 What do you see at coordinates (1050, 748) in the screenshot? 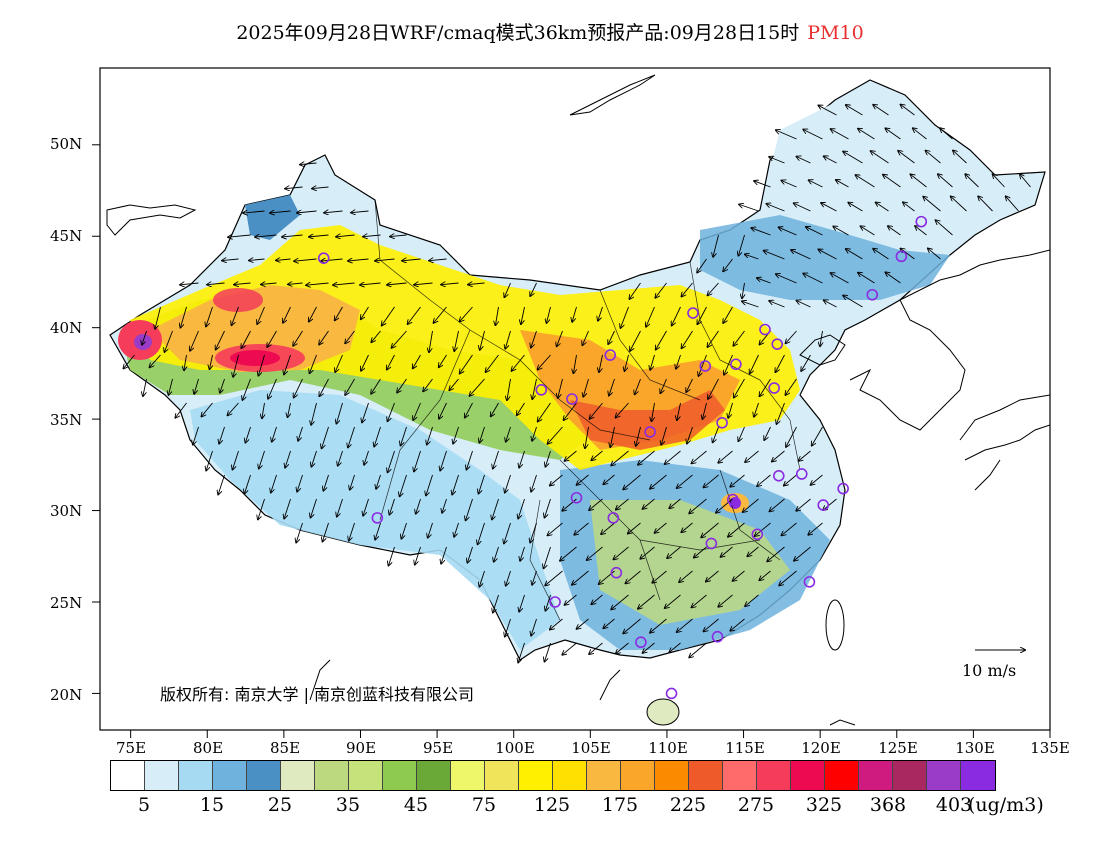
I see `lon-label-135: 135E` at bounding box center [1050, 748].